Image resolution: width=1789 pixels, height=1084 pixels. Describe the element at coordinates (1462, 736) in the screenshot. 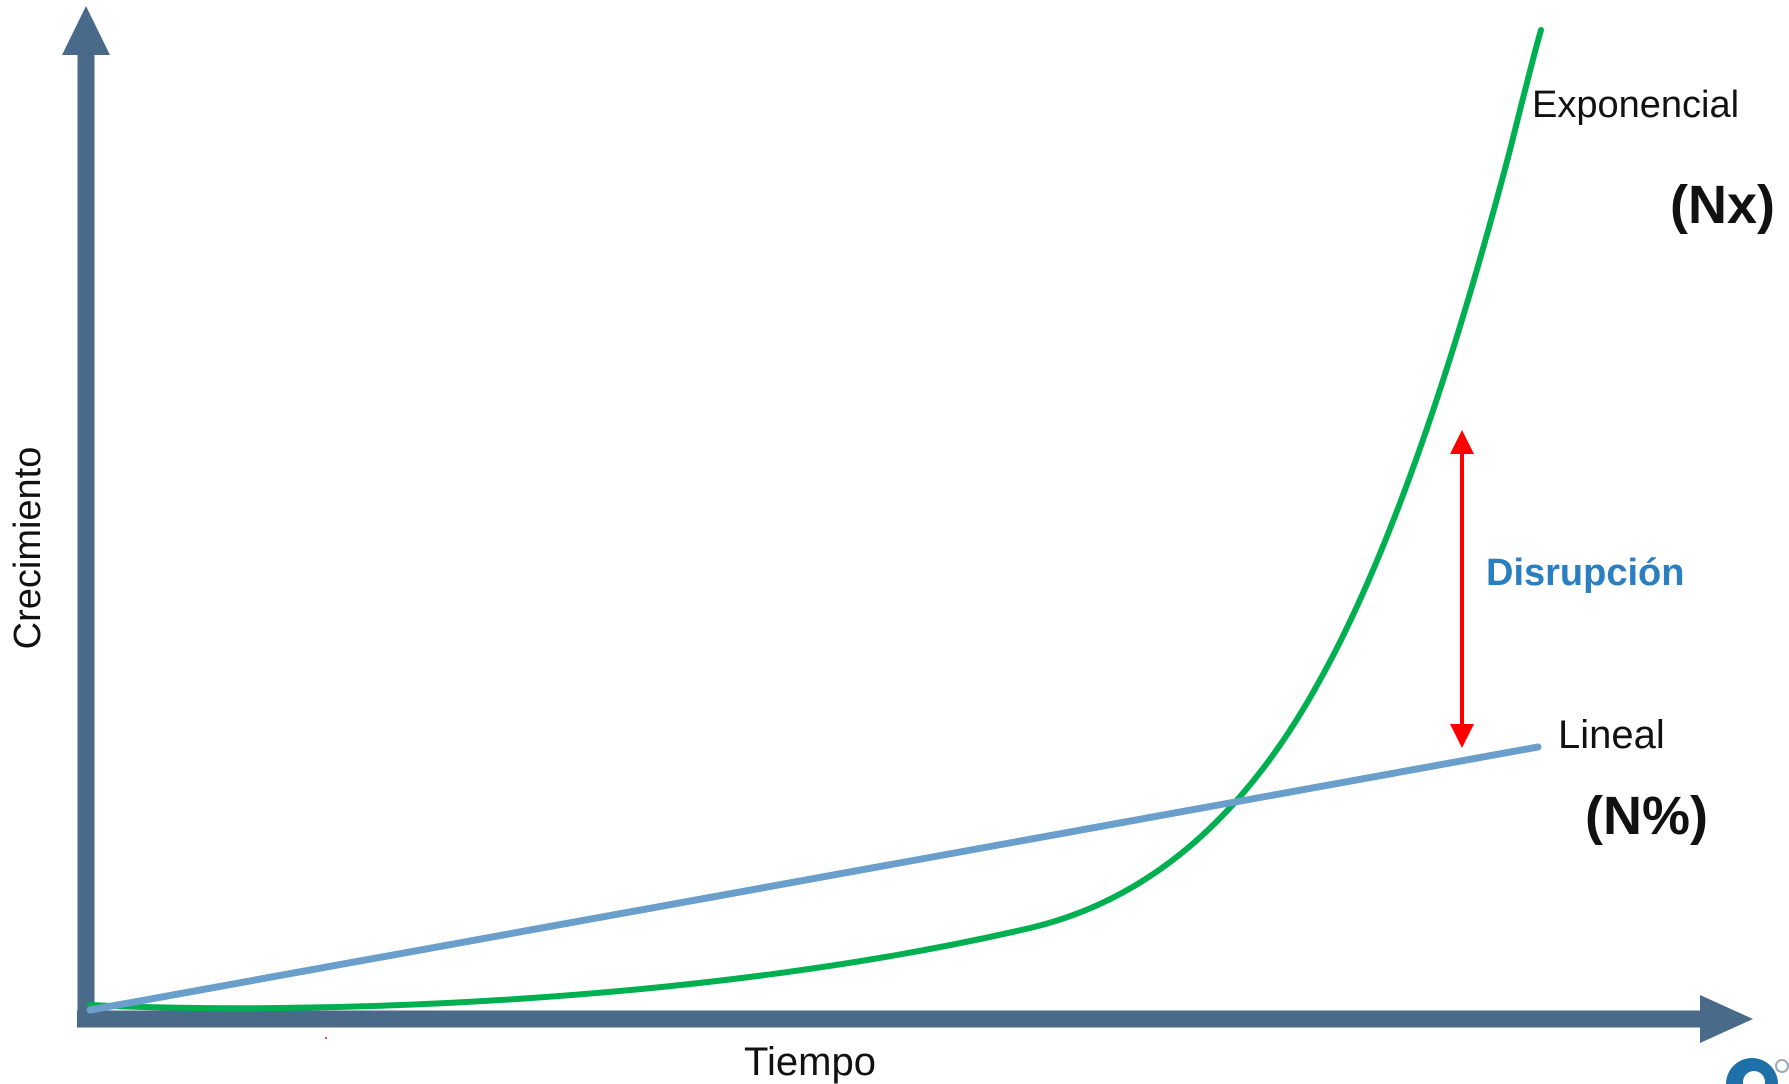

I see `disruption-arrowhead-down` at that location.